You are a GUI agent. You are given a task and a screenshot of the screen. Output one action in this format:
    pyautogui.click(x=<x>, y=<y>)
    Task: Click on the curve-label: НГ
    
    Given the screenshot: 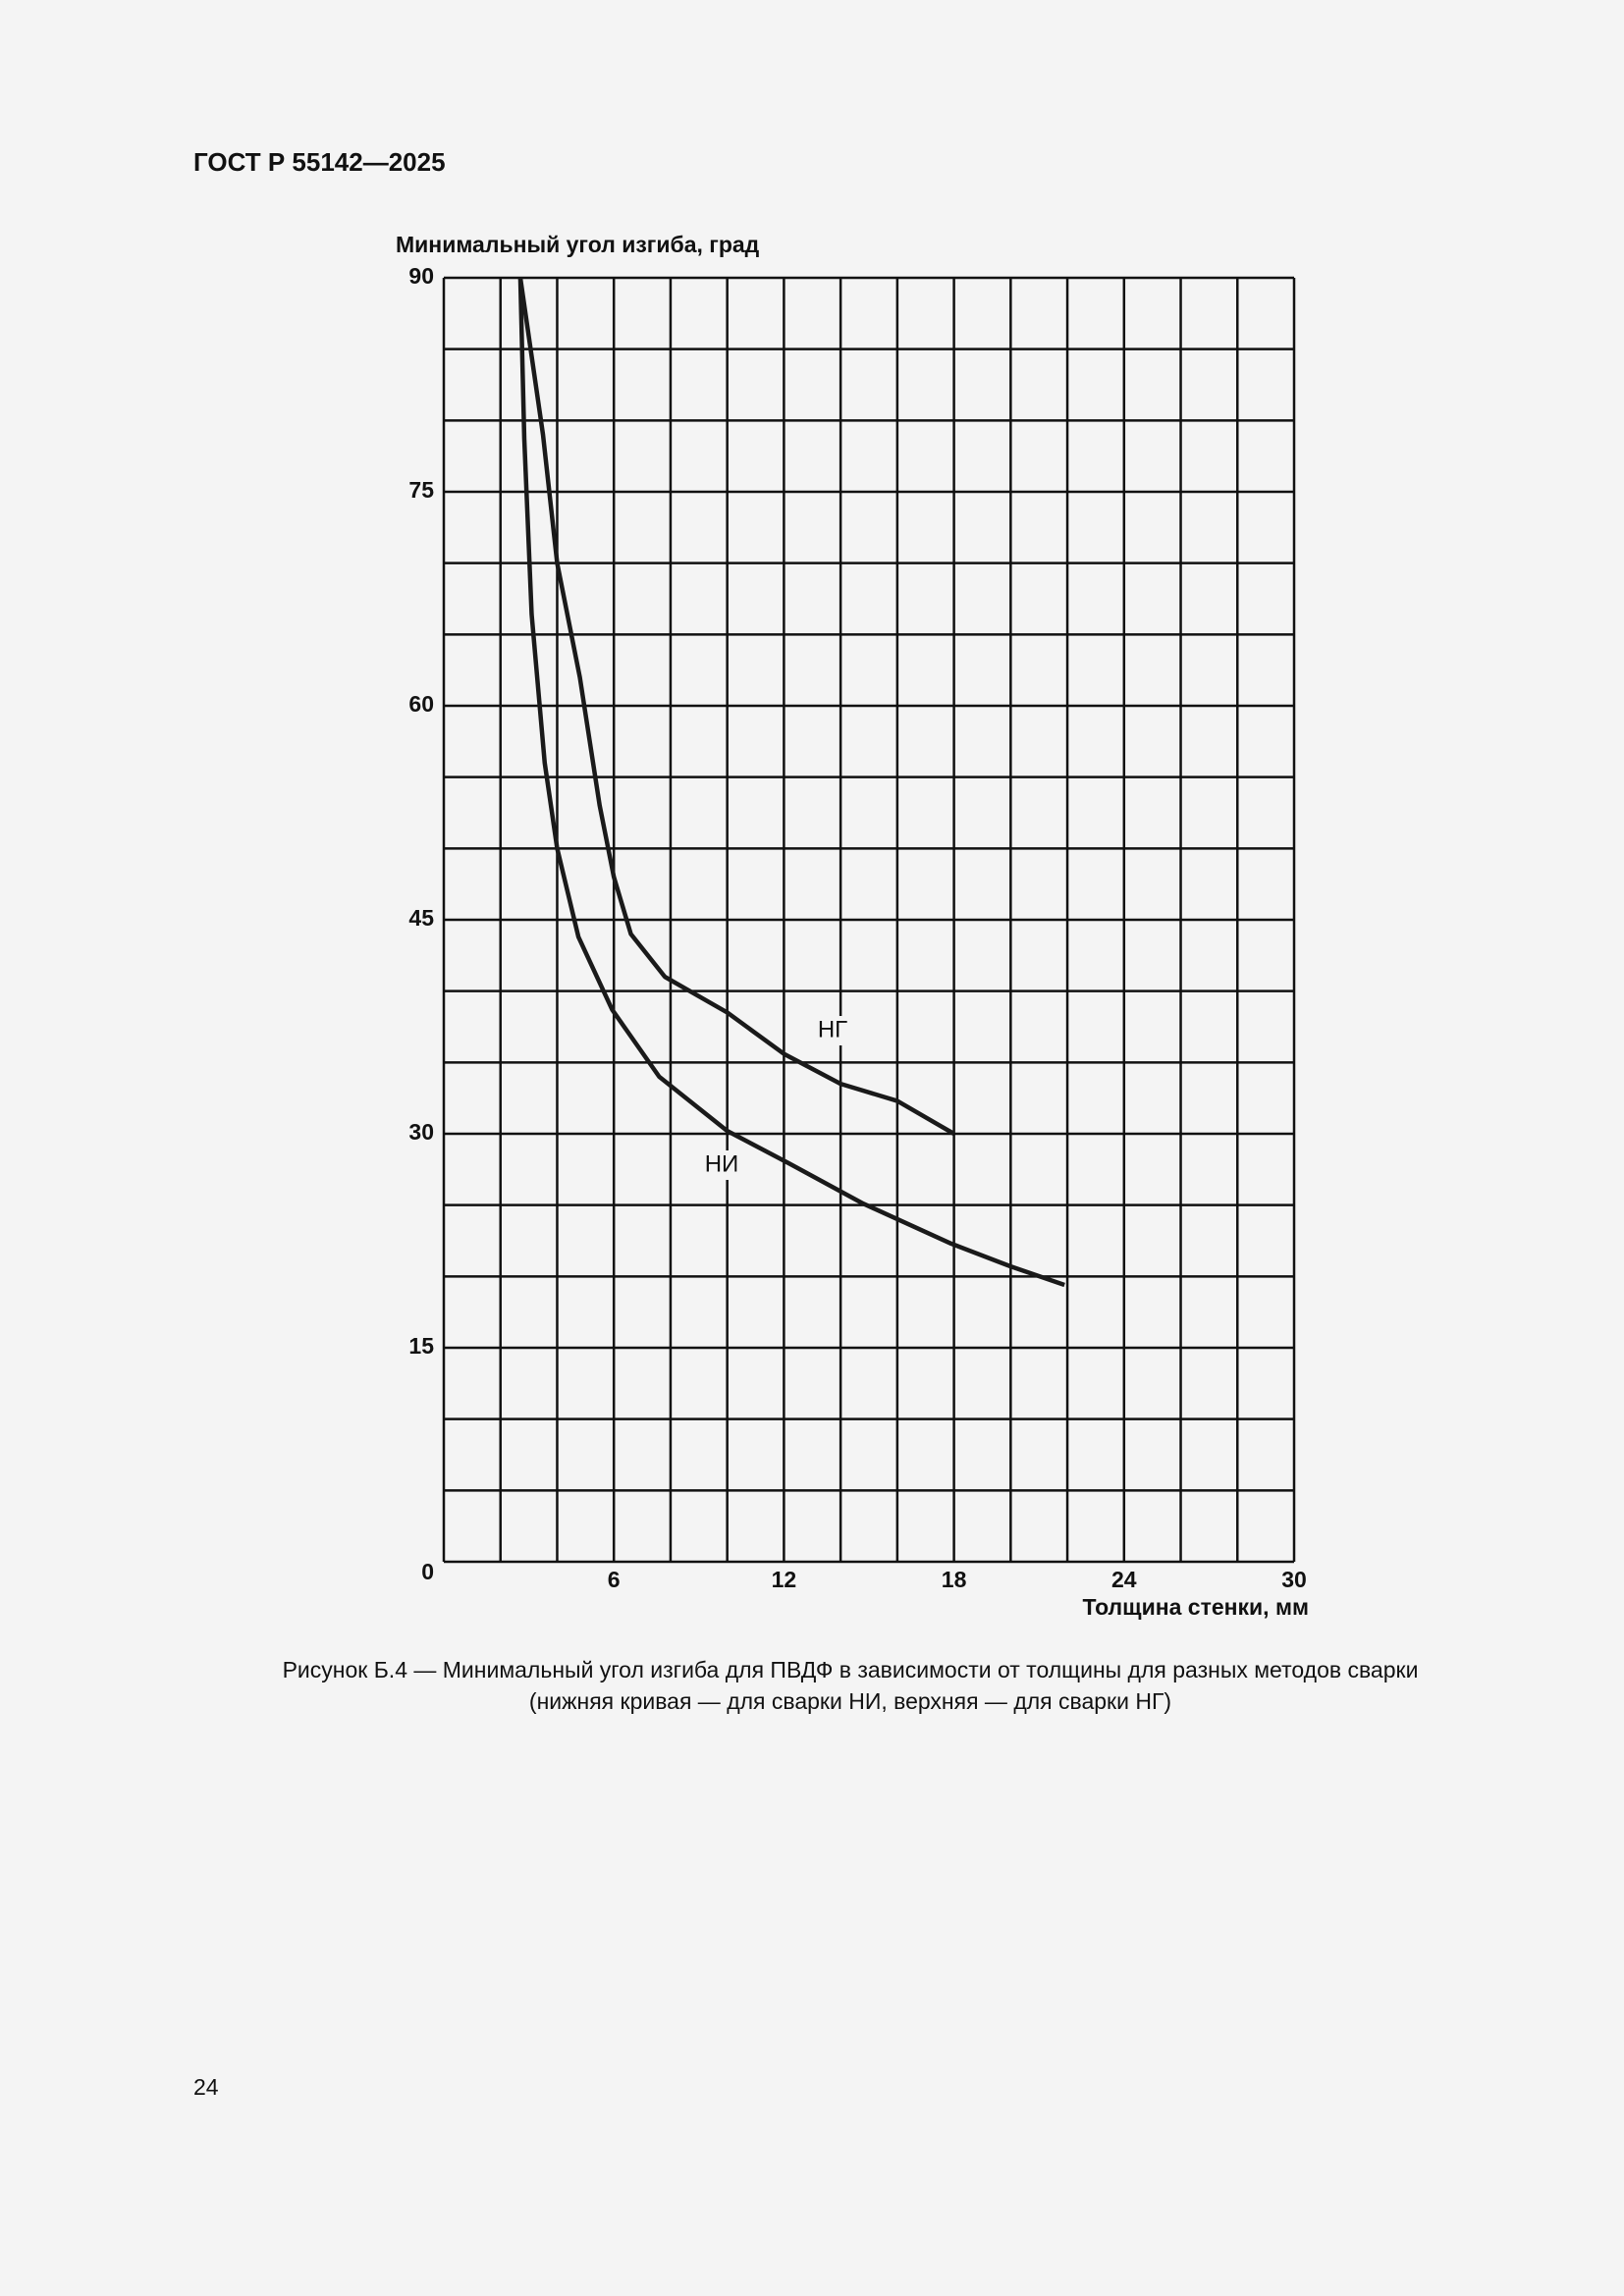 What is the action you would take?
    pyautogui.click(x=832, y=1029)
    